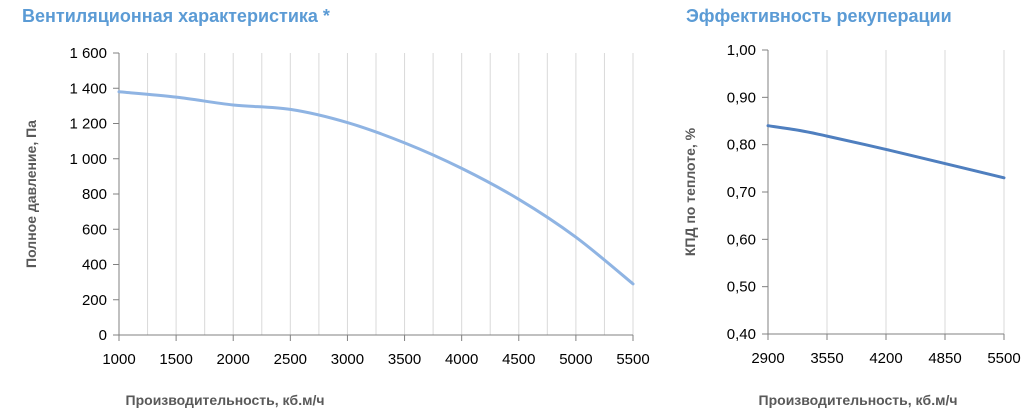 The width and height of the screenshot is (1030, 413). Describe the element at coordinates (176, 16) in the screenshot. I see `fan-curve-title: Вентиляционная характеристика *` at that location.